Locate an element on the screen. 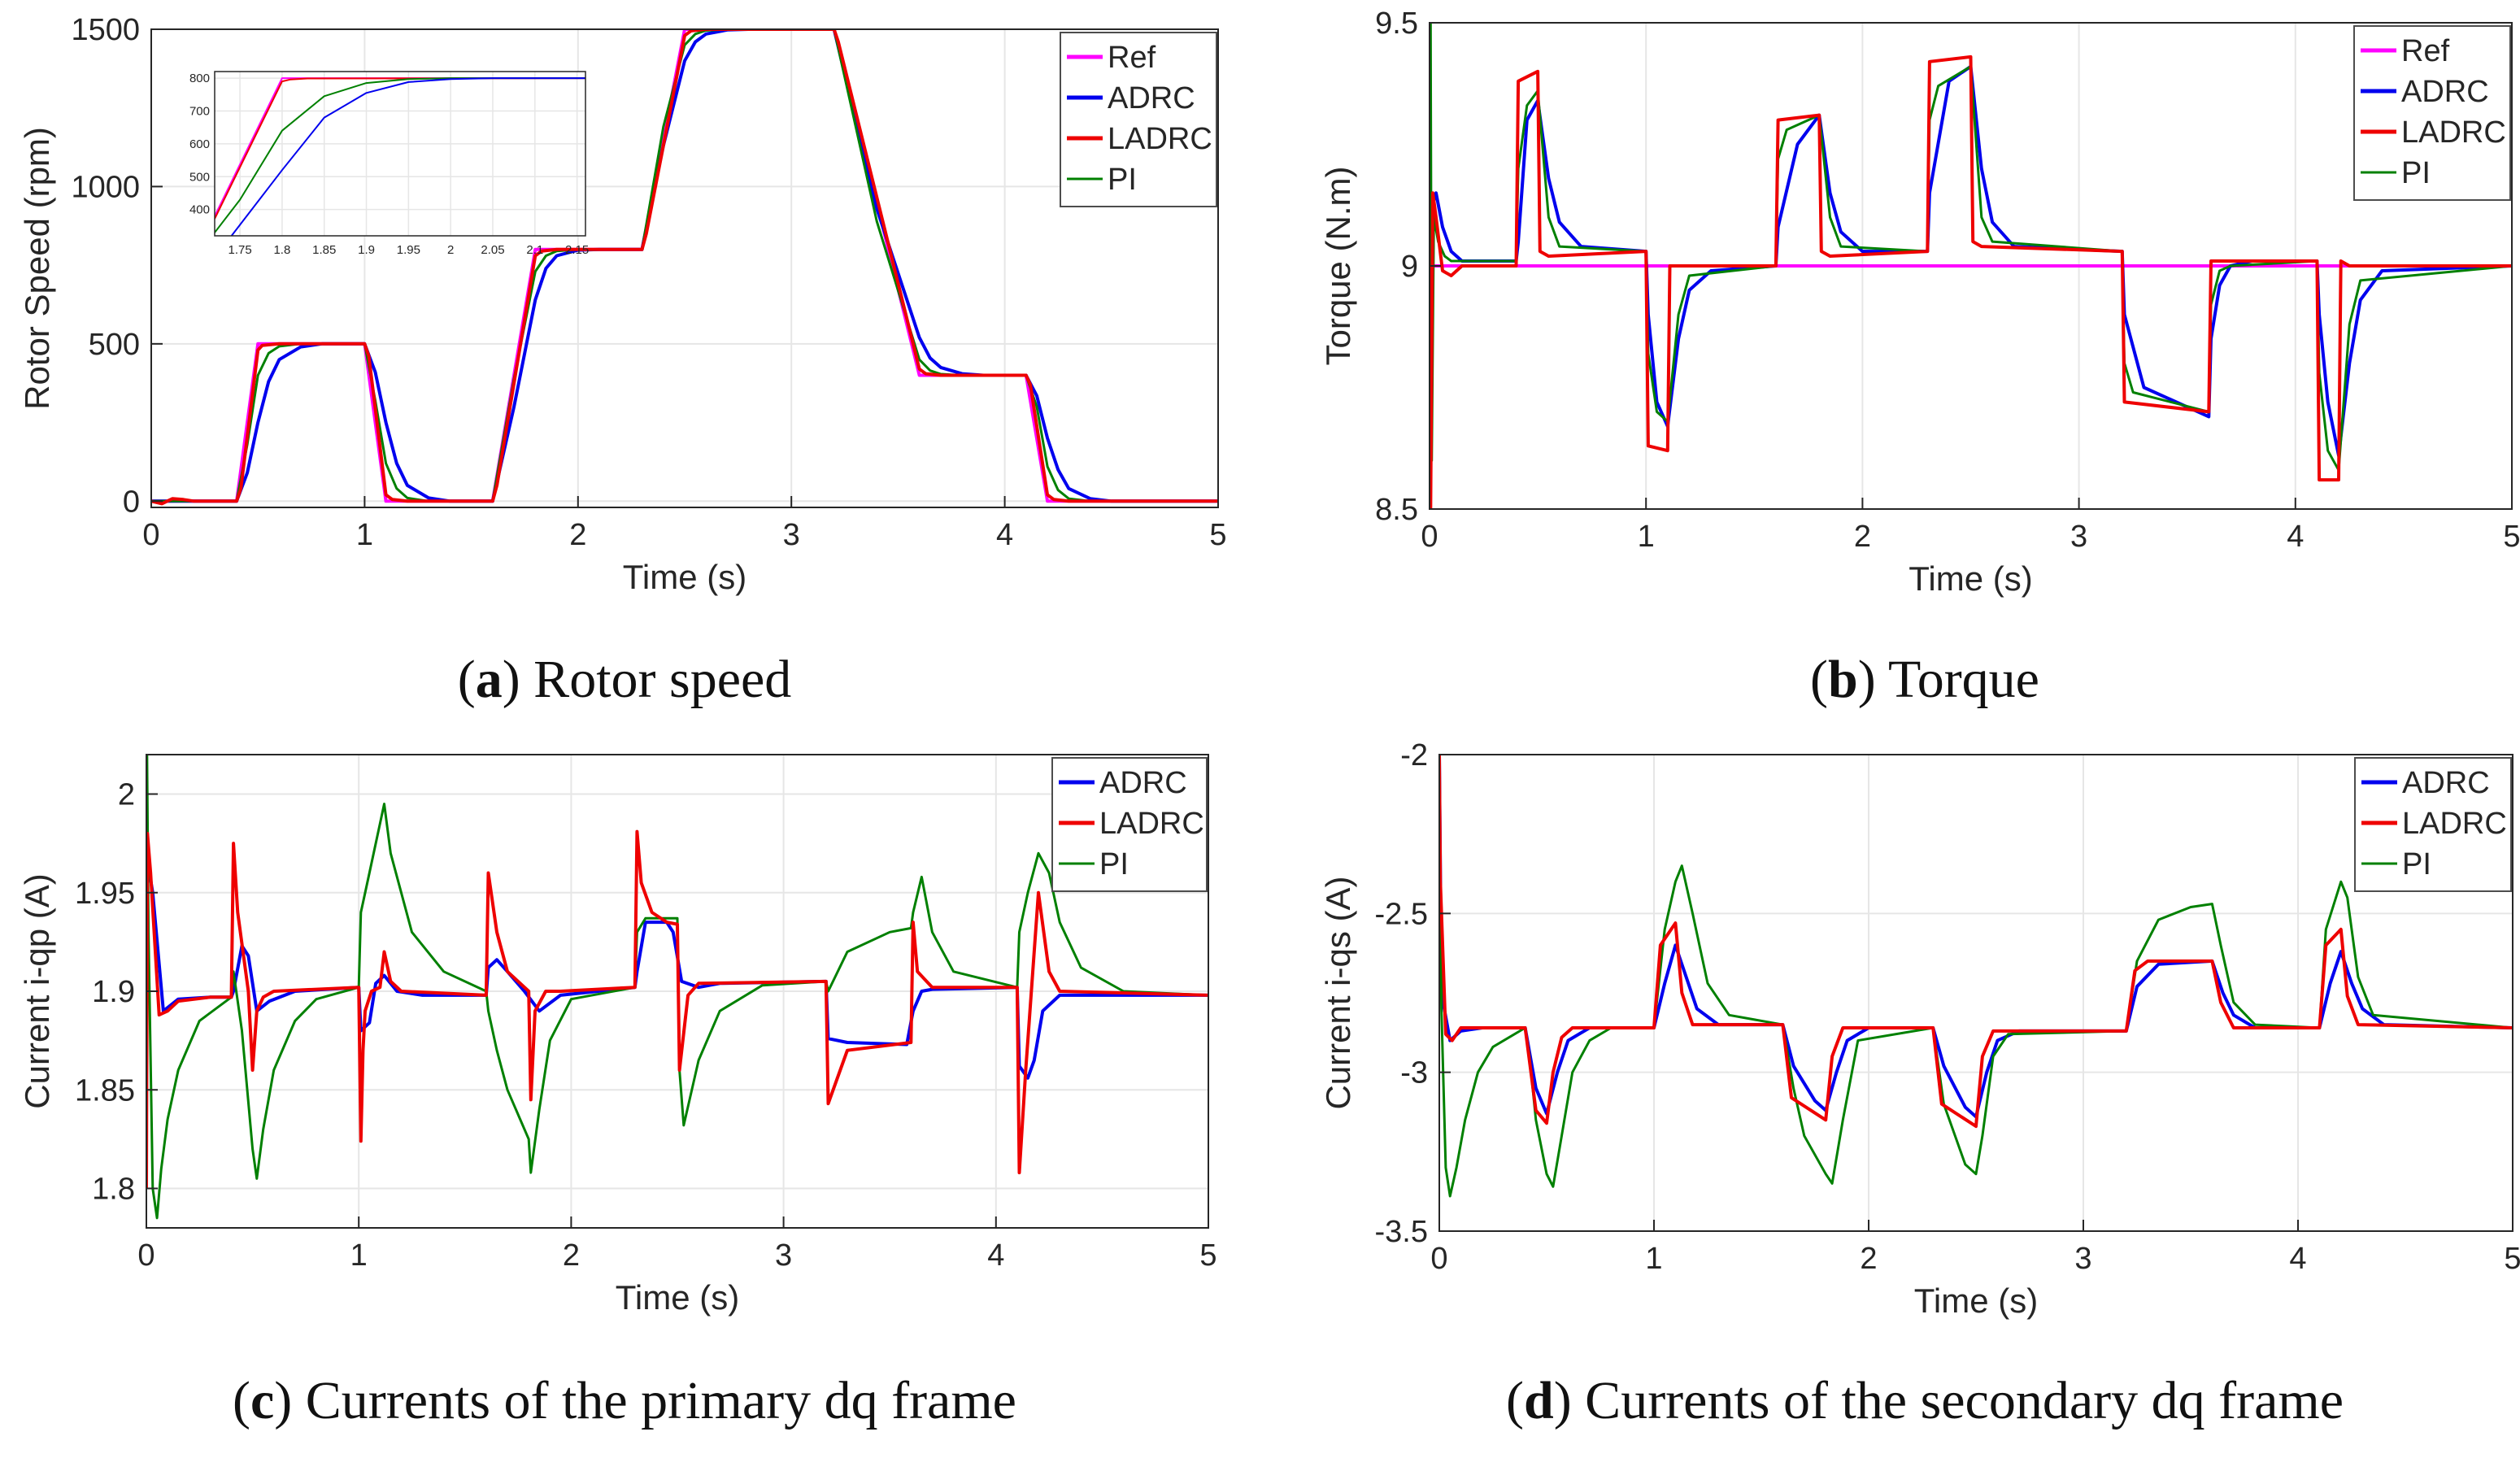  caption-letter: b is located at coordinates (1843, 679).